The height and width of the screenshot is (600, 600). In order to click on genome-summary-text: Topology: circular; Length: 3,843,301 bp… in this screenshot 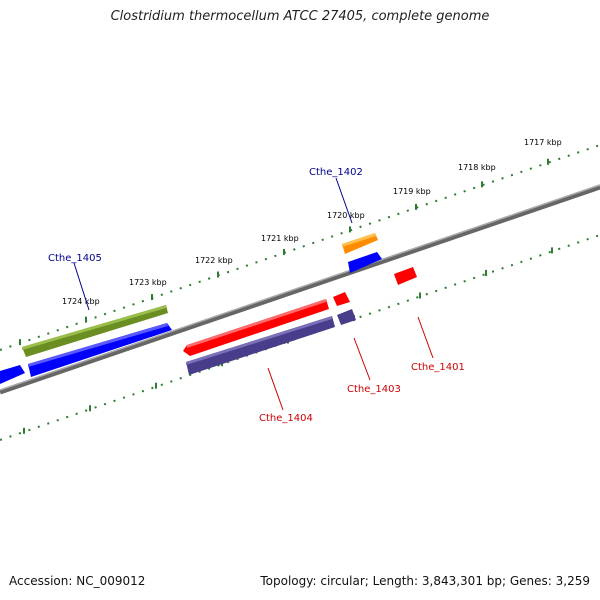, I will do `click(425, 581)`.